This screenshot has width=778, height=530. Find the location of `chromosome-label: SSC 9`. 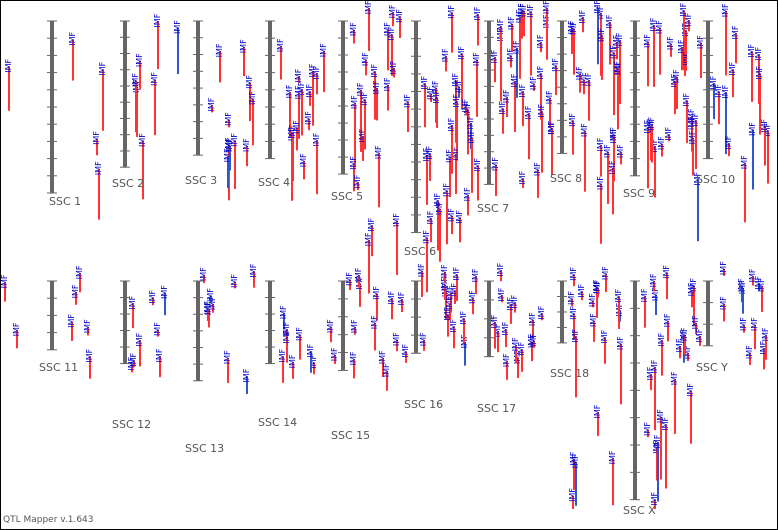

chromosome-label: SSC 9 is located at coordinates (639, 193).